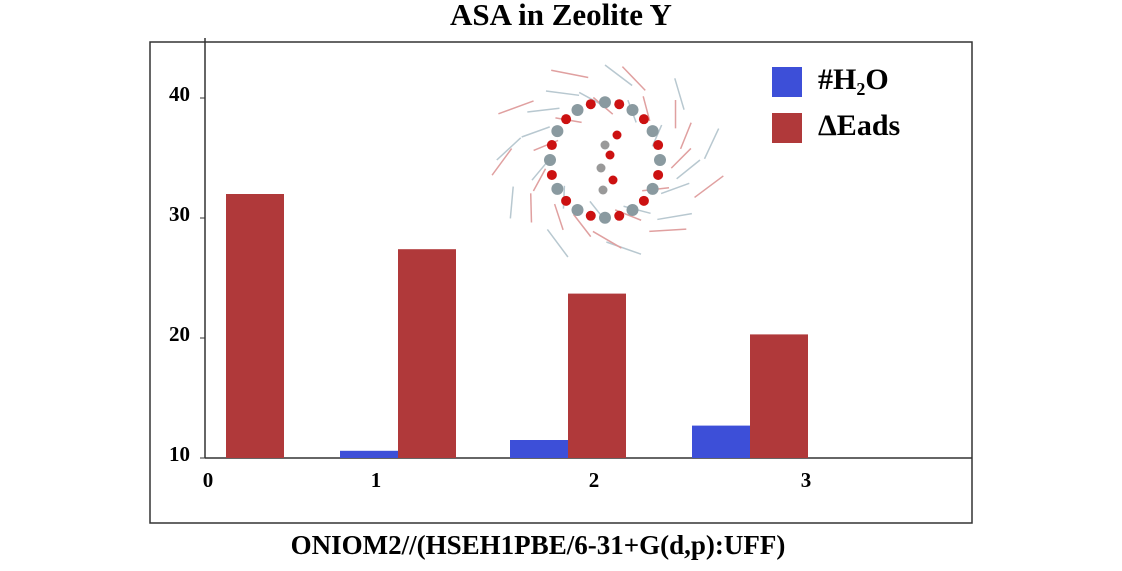 The image size is (1122, 571). Describe the element at coordinates (179, 334) in the screenshot. I see `y-tick-label: 20` at that location.